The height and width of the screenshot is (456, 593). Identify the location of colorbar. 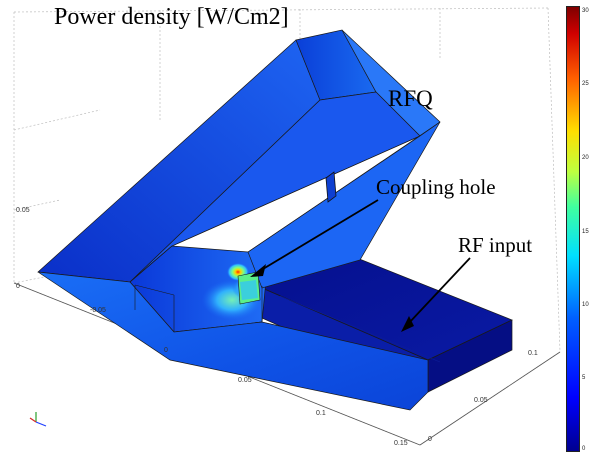
(573, 229).